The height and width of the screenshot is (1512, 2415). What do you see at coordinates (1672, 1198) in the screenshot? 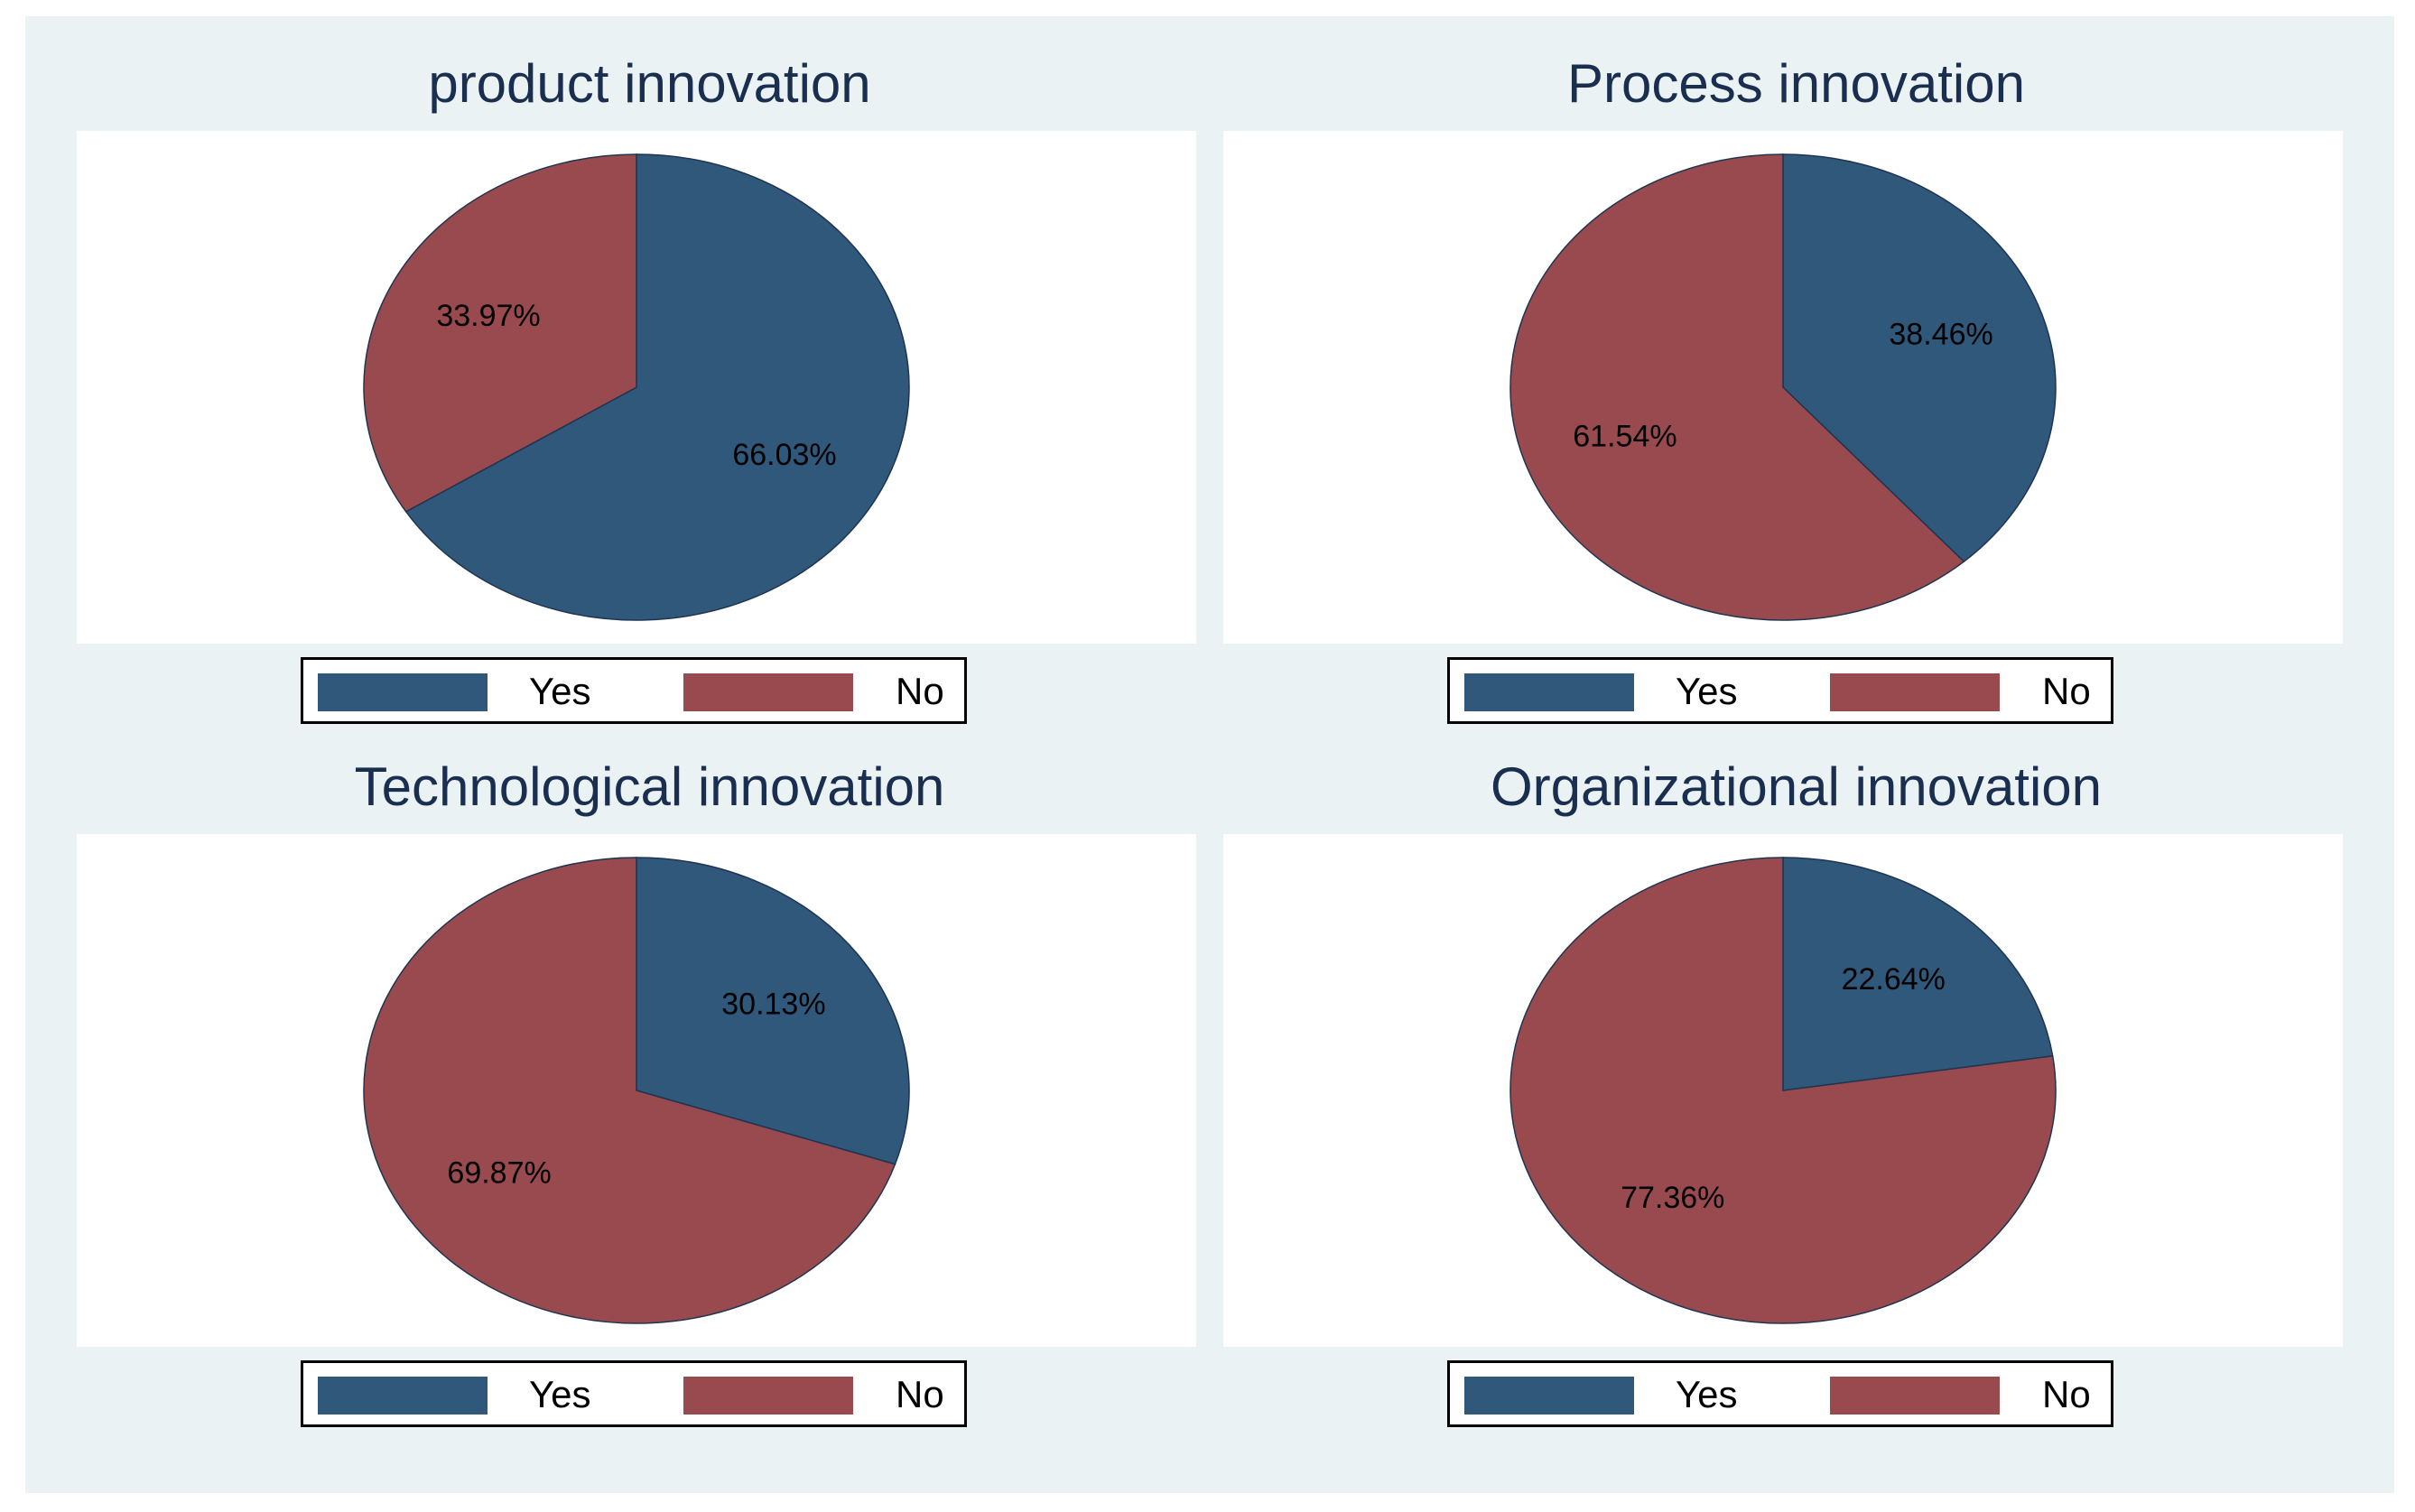
I see `slice-label-no: 77.36%` at bounding box center [1672, 1198].